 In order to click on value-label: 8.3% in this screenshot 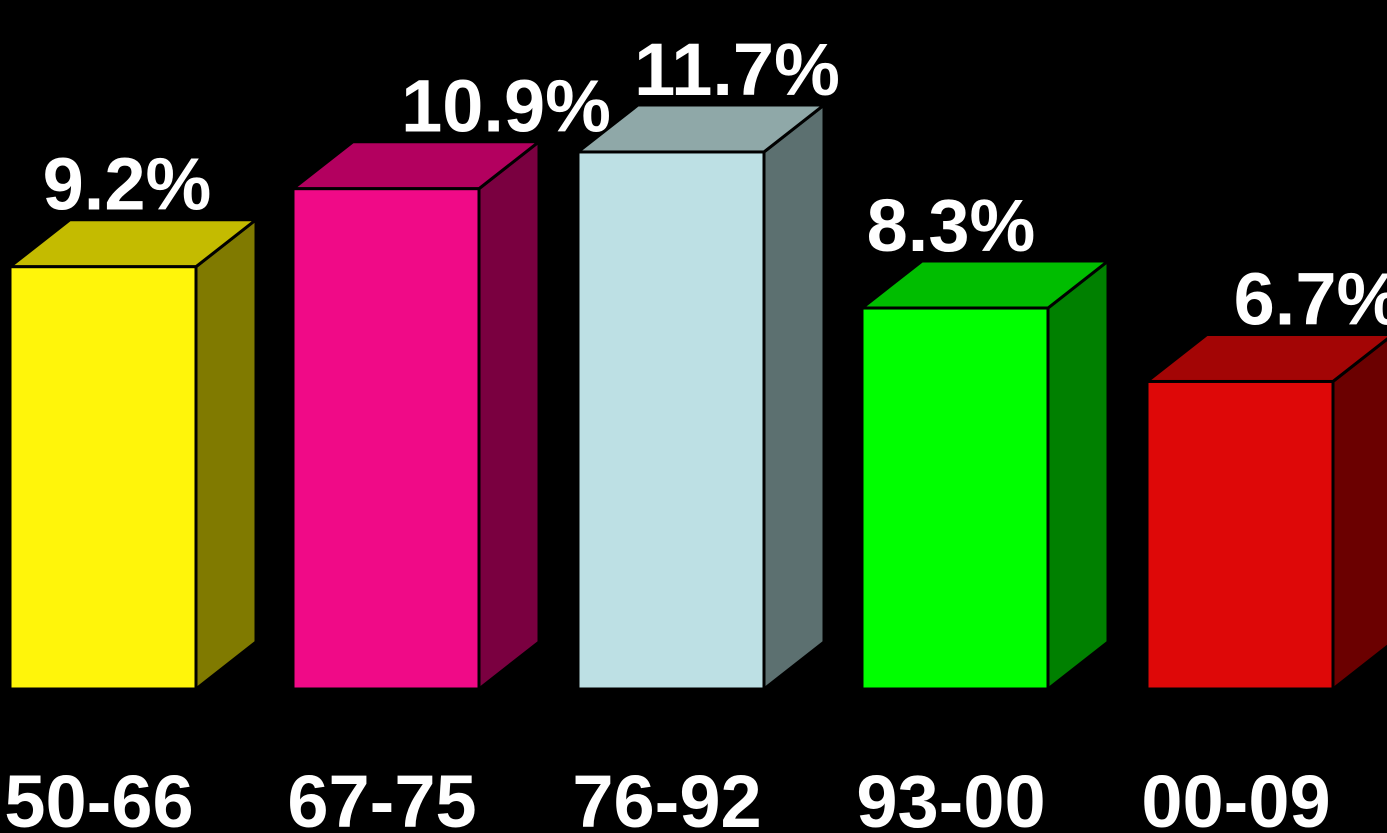, I will do `click(951, 225)`.